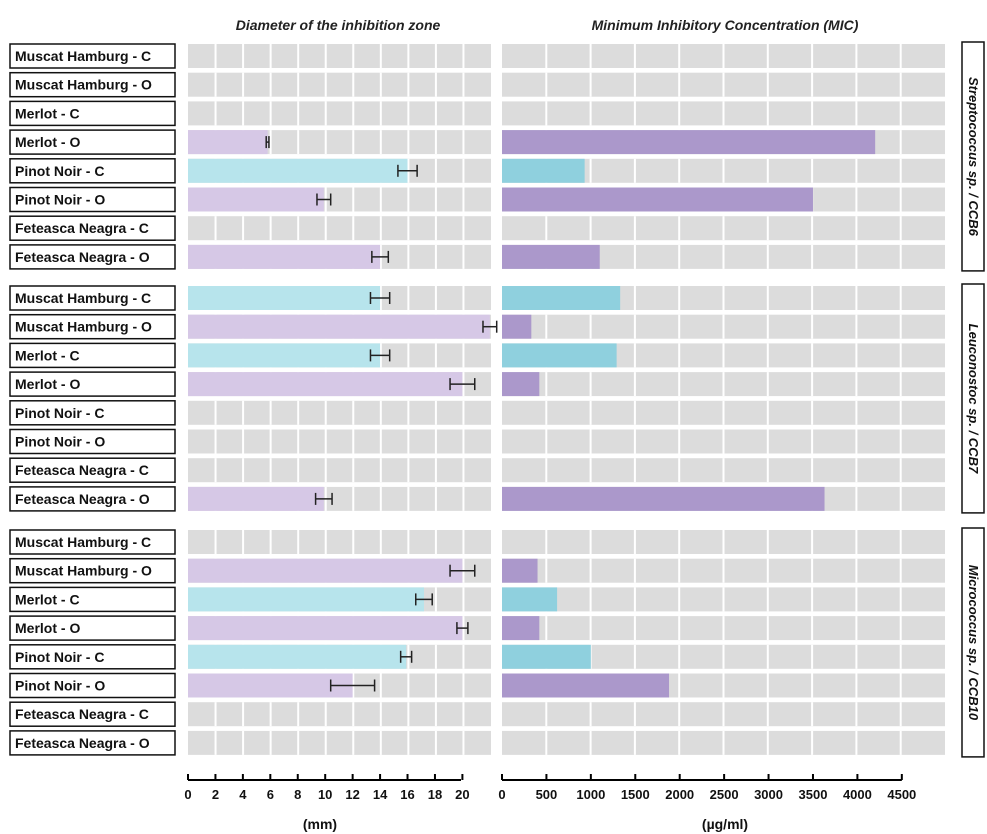 The width and height of the screenshot is (987, 834). Describe the element at coordinates (187, 794) in the screenshot. I see `x-tick-label-zone: 0` at that location.